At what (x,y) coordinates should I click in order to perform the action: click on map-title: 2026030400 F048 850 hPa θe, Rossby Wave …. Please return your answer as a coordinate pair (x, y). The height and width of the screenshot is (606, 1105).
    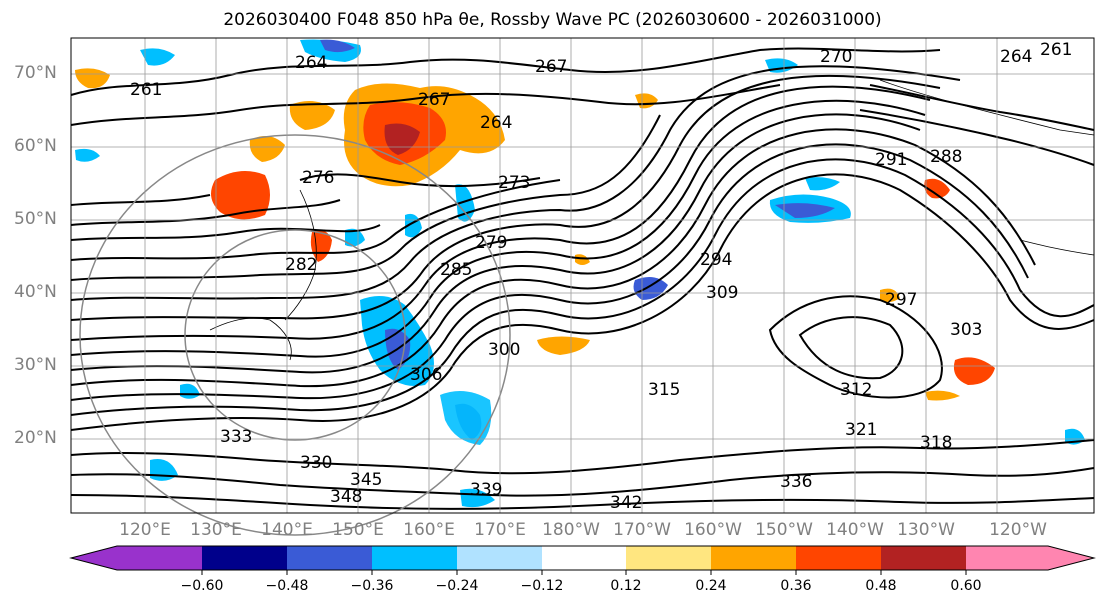
    Looking at the image, I should click on (552, 20).